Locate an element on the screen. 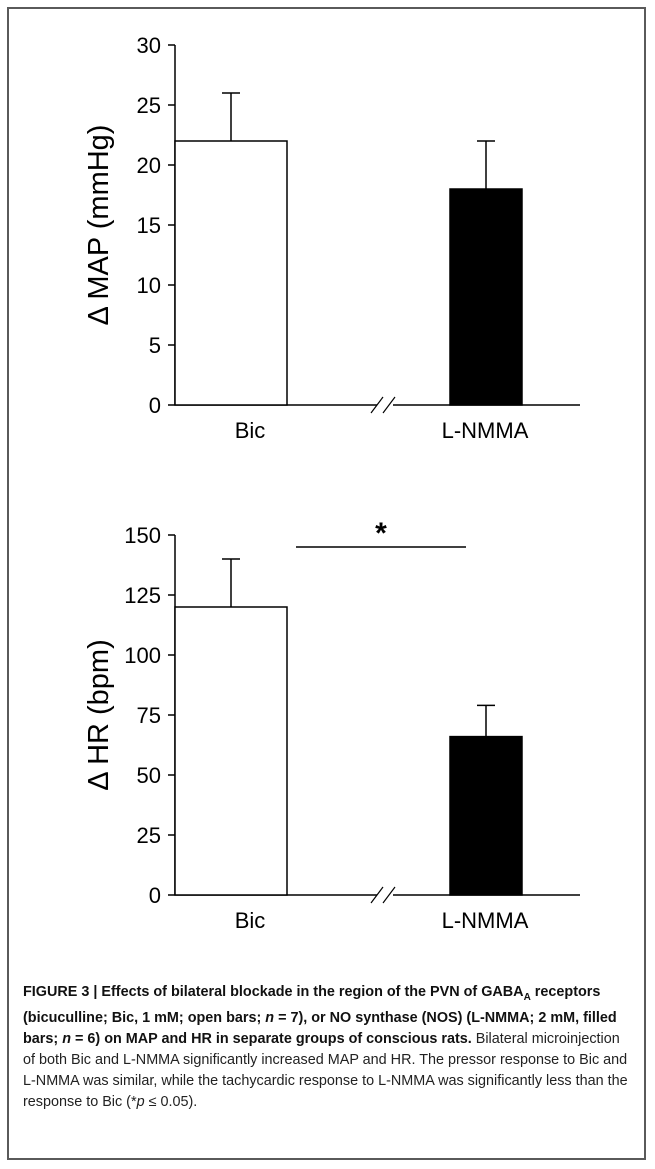 Image resolution: width=655 pixels, height=1169 pixels. significance-star: * is located at coordinates (381, 533).